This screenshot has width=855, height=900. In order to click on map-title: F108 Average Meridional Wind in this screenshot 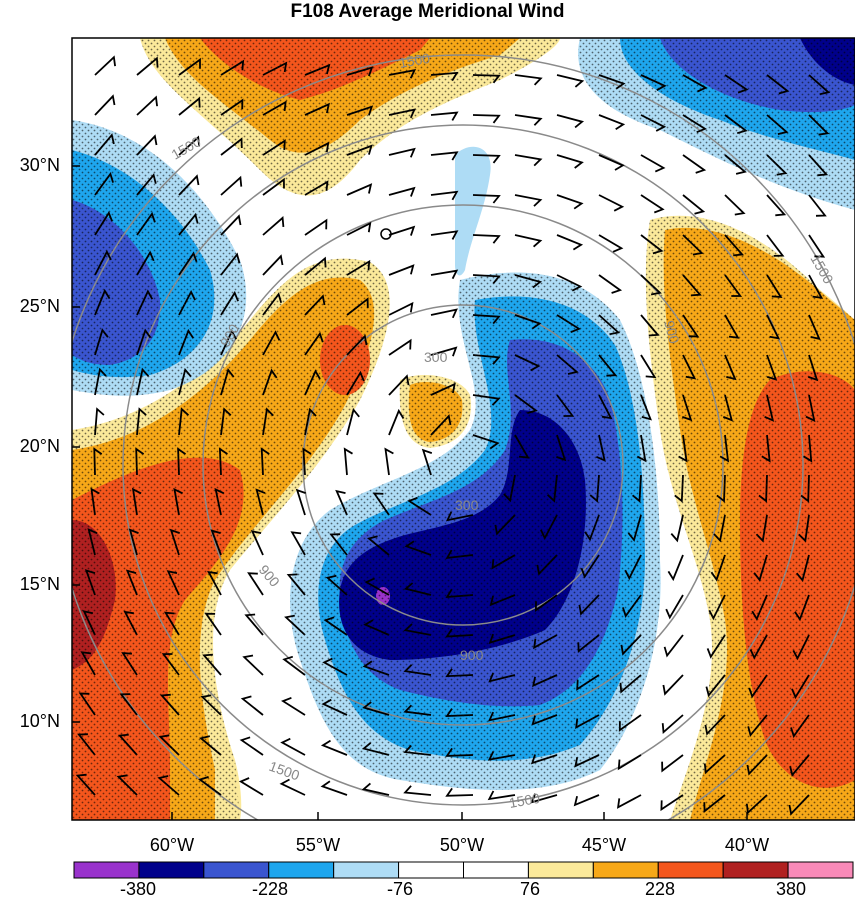, I will do `click(427, 11)`.